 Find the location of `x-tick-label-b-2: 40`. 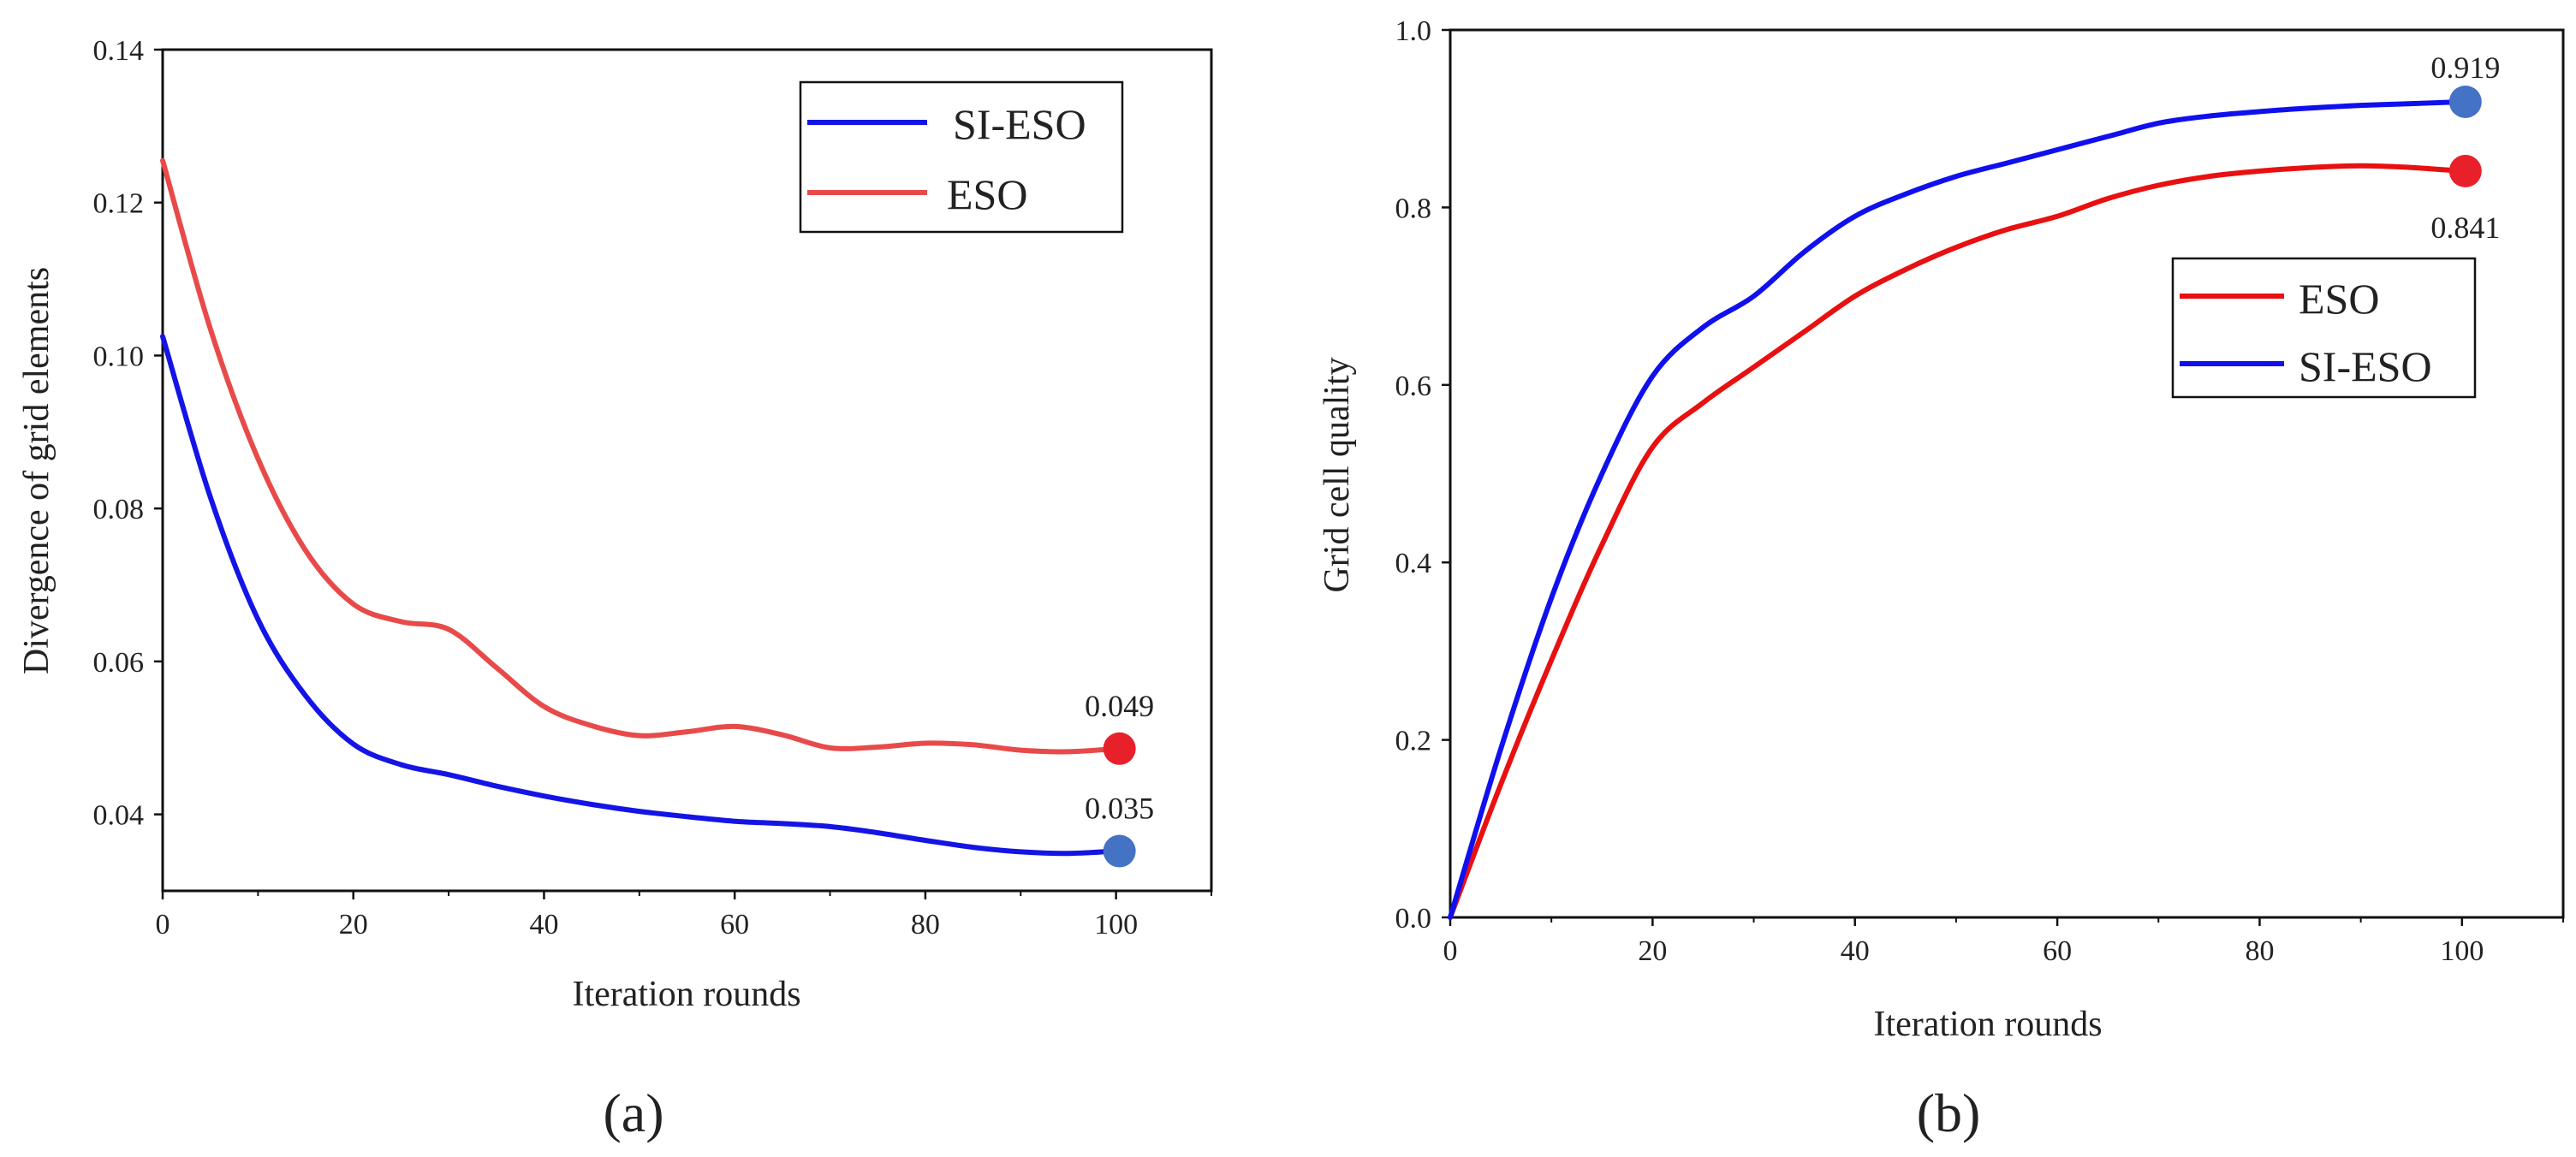

x-tick-label-b-2: 40 is located at coordinates (1855, 951).